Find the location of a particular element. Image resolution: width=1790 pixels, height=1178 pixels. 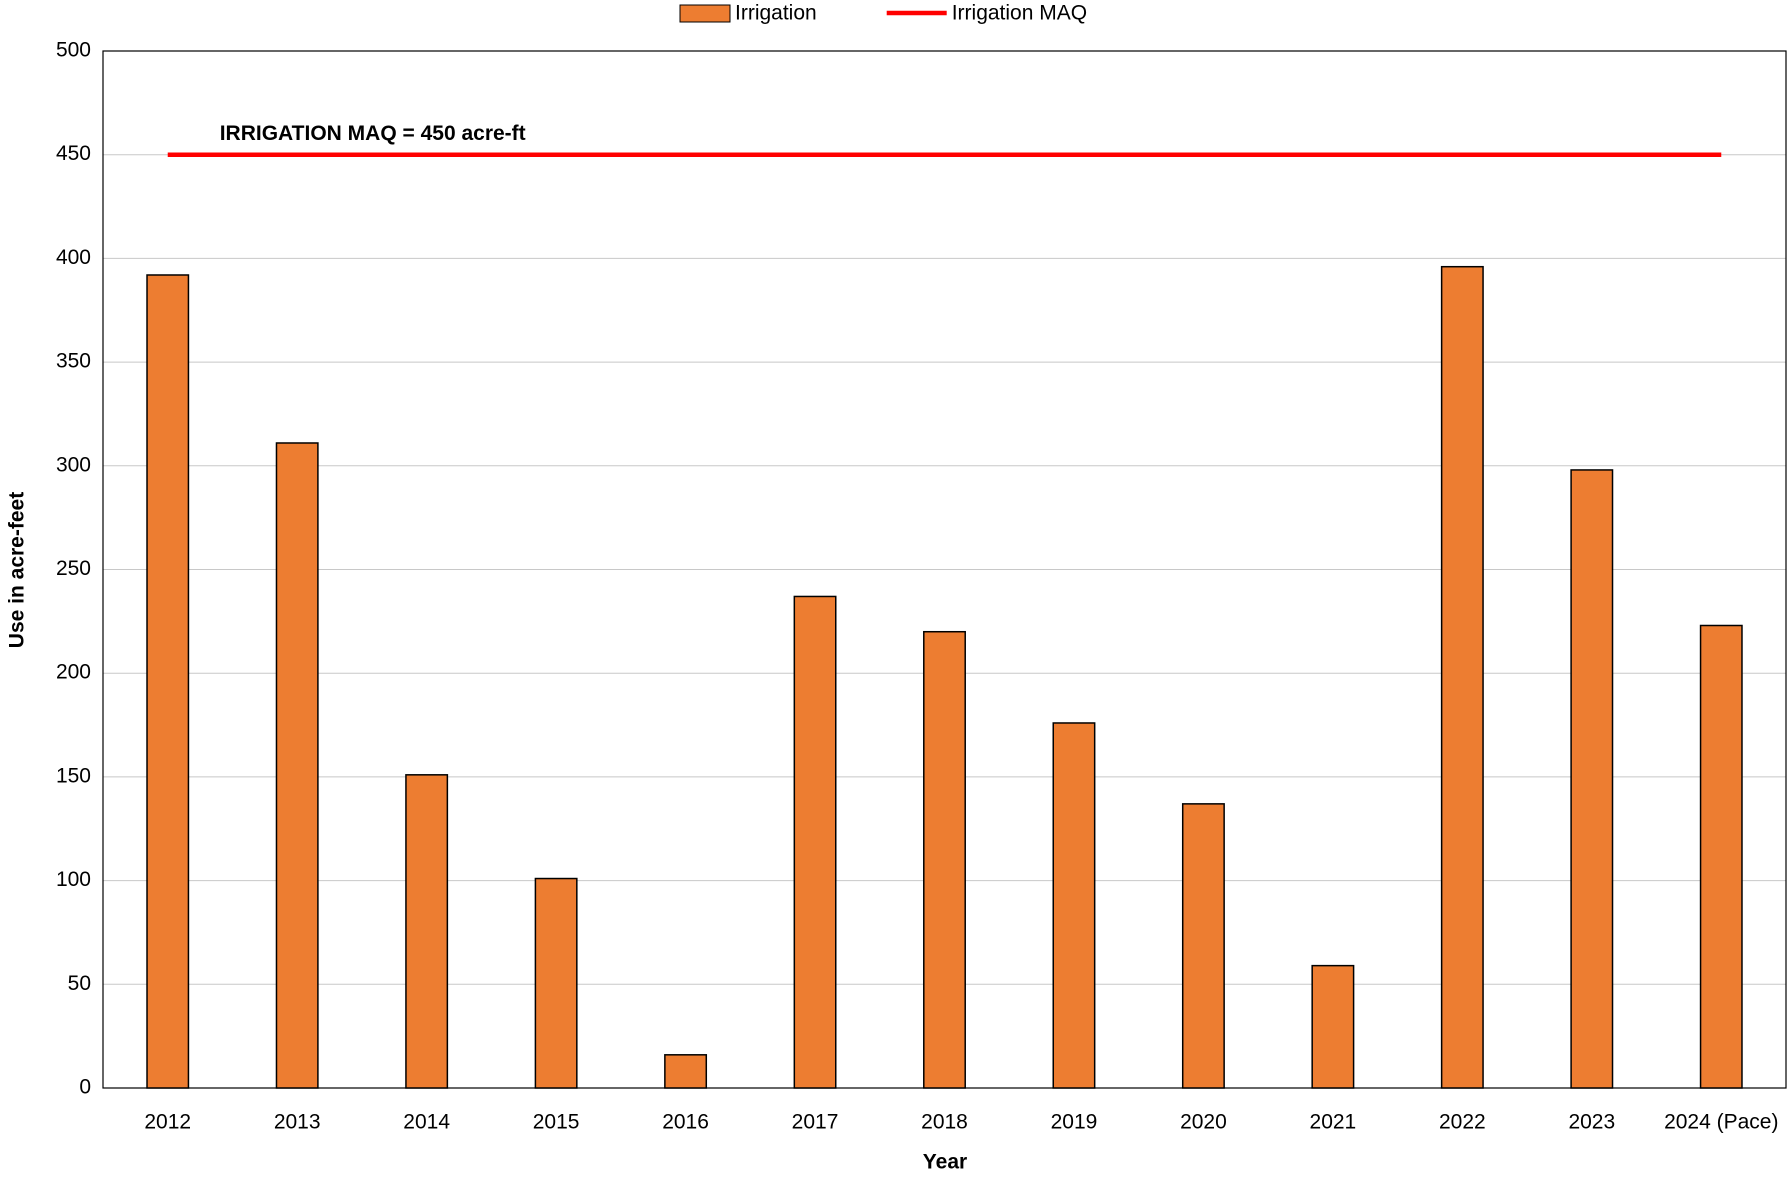

y-tick-label: 400 is located at coordinates (73, 257).